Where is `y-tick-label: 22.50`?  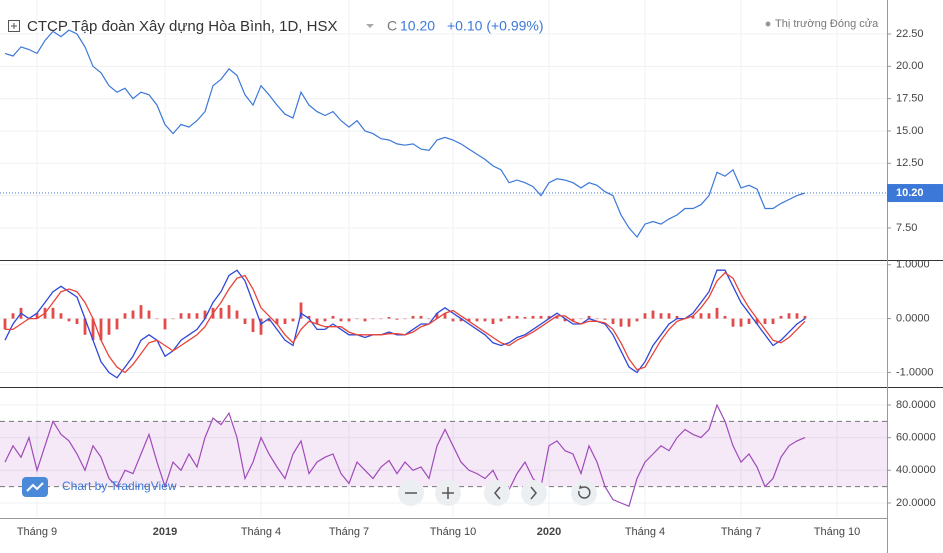 y-tick-label: 22.50 is located at coordinates (910, 34).